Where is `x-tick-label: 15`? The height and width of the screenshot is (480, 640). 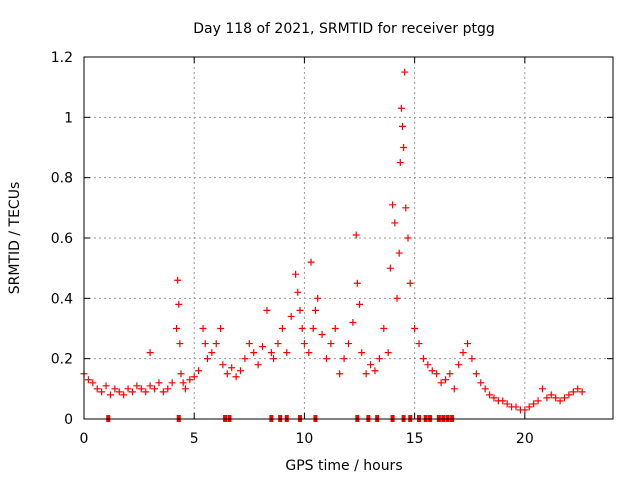
x-tick-label: 15 is located at coordinates (415, 439).